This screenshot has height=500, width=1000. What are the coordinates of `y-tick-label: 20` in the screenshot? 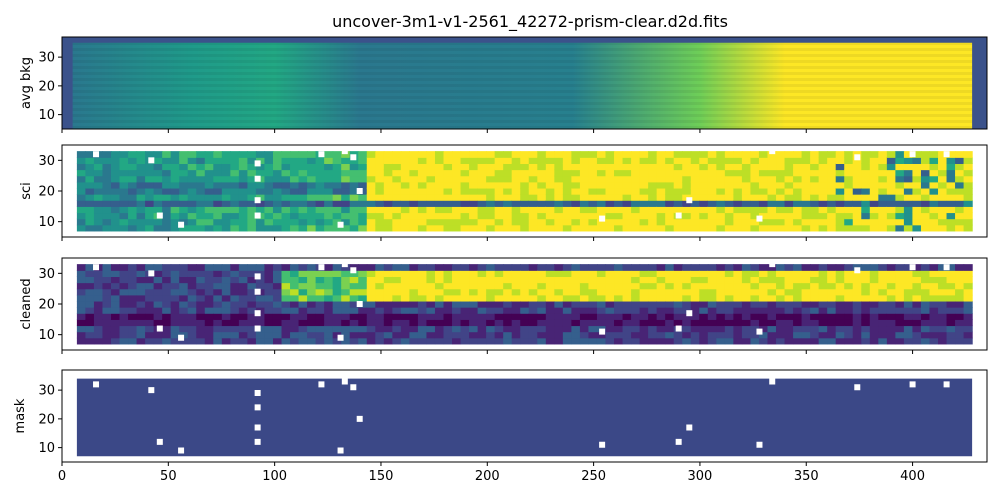 It's located at (46, 192).